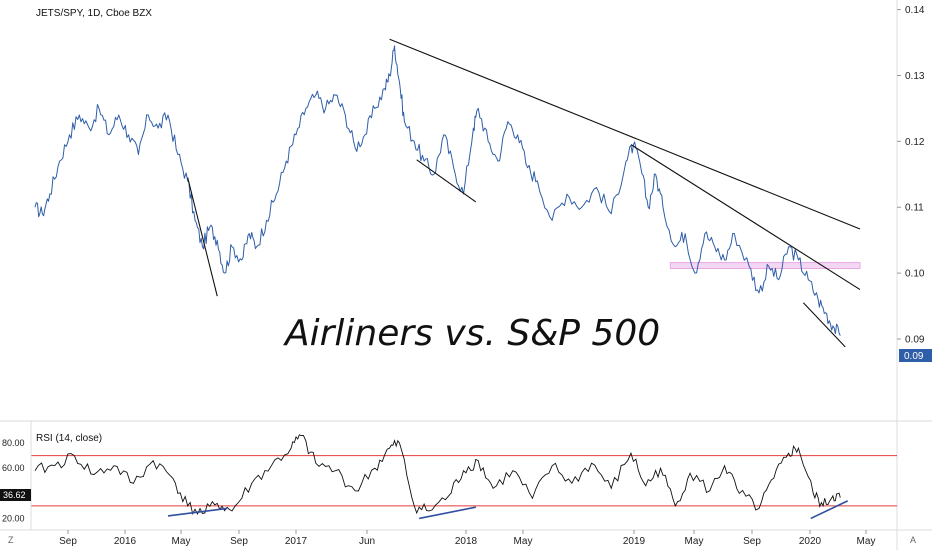 Image resolution: width=932 pixels, height=550 pixels. What do you see at coordinates (13, 468) in the screenshot?
I see `rsi-y-tick-label: 60.00` at bounding box center [13, 468].